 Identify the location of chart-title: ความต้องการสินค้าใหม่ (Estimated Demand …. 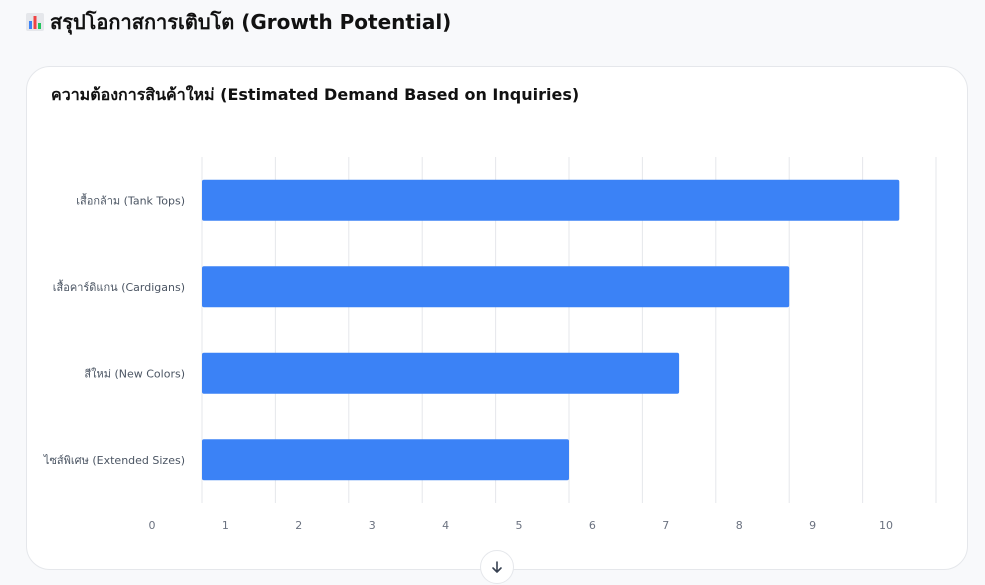
(315, 94).